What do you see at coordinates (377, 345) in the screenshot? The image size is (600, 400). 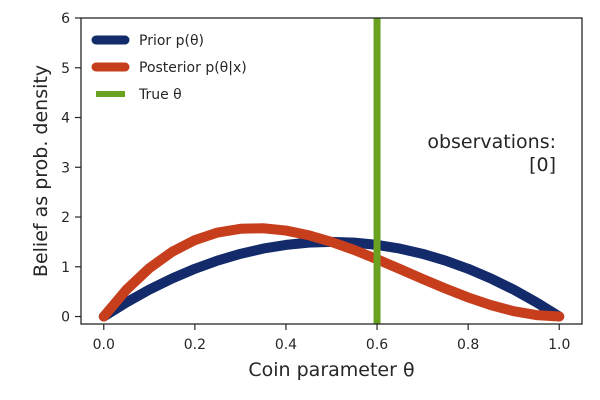 I see `x-tick-label: 0.6` at bounding box center [377, 345].